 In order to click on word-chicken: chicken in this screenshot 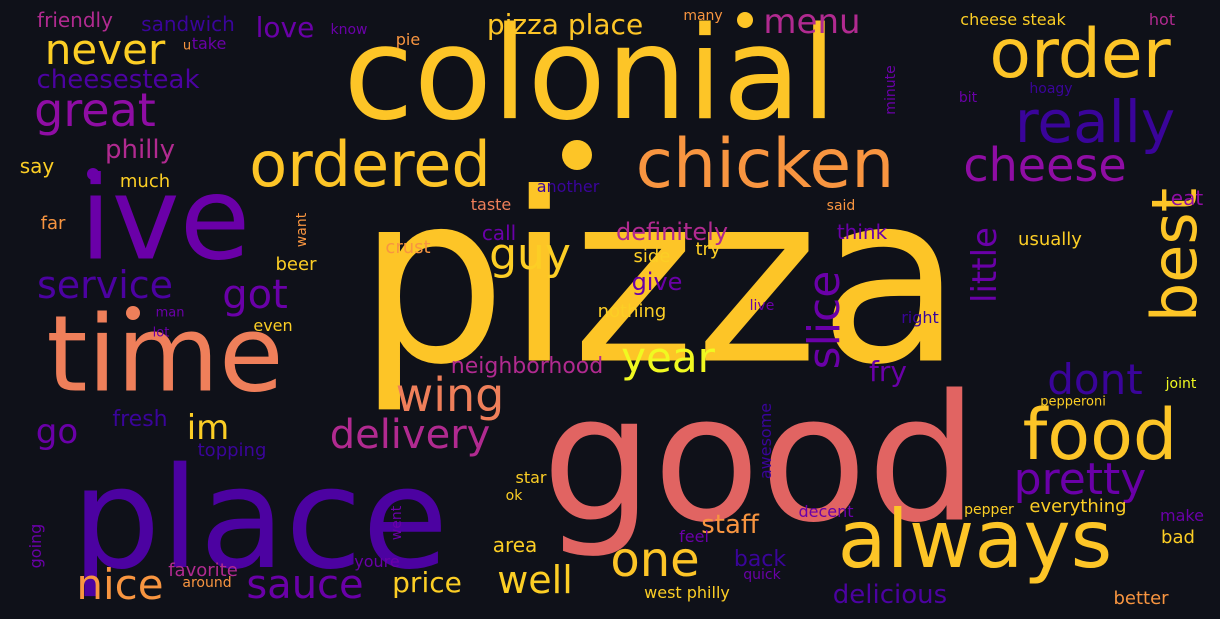, I will do `click(765, 164)`.